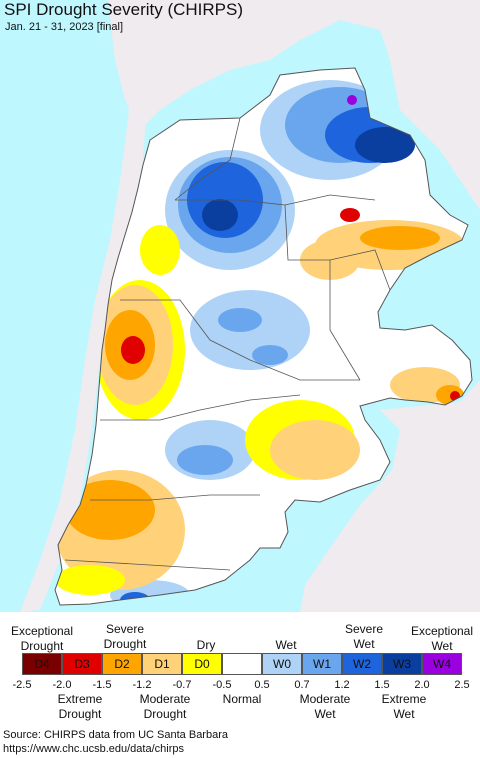  I want to click on d3-zone-east, so click(350, 215).